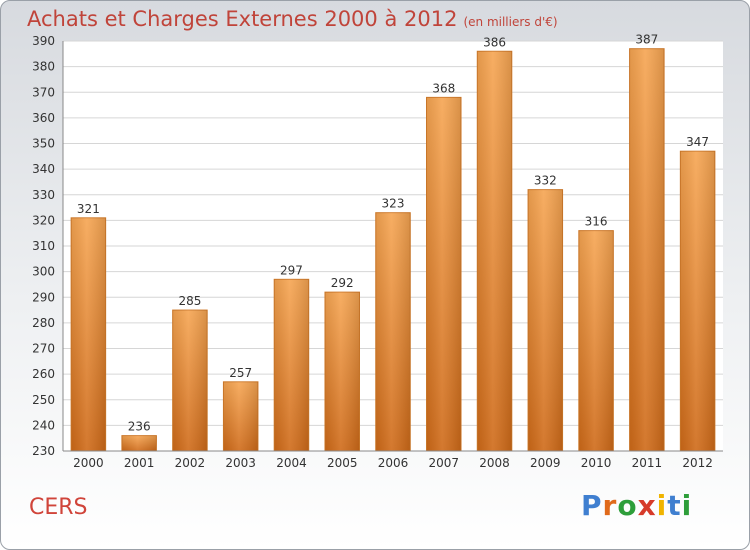  I want to click on y-tick-label: 360, so click(43, 118).